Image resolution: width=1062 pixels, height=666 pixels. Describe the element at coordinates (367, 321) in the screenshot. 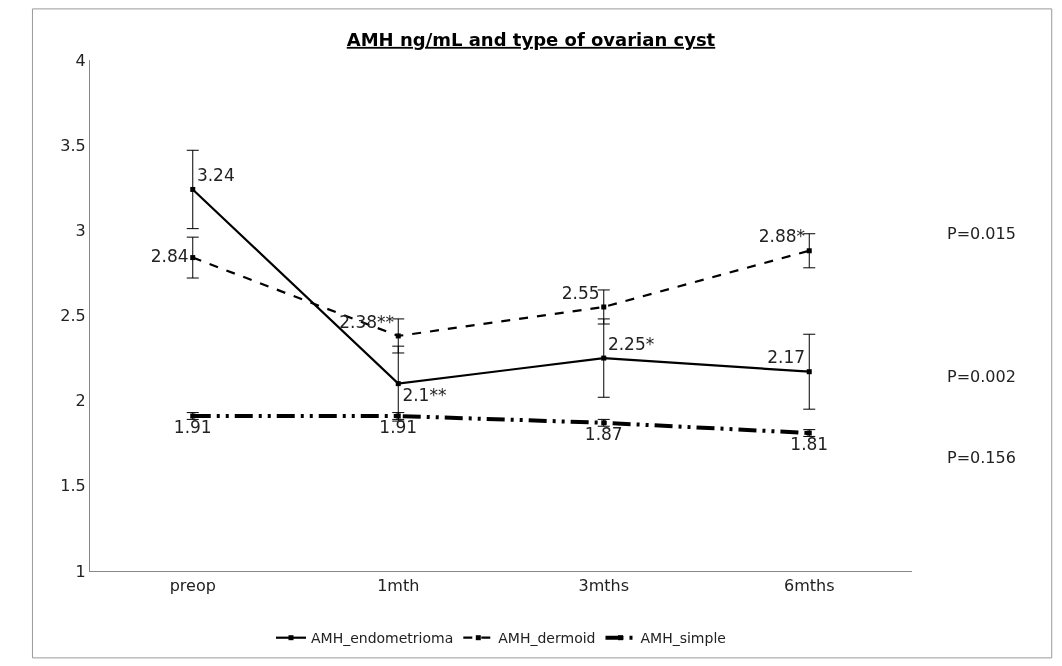

I see `data-label: 2.38**` at that location.